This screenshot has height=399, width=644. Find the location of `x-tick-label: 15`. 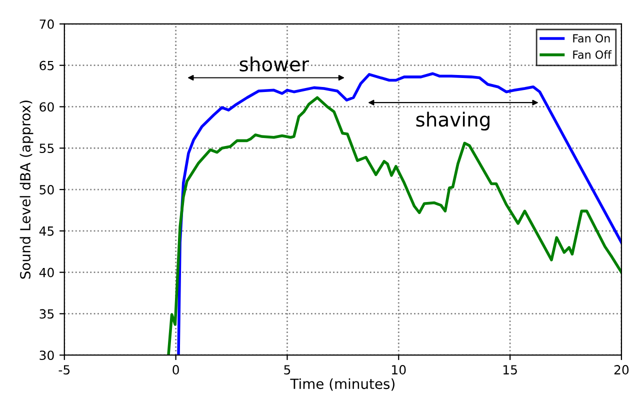

x-tick-label: 15 is located at coordinates (510, 370).